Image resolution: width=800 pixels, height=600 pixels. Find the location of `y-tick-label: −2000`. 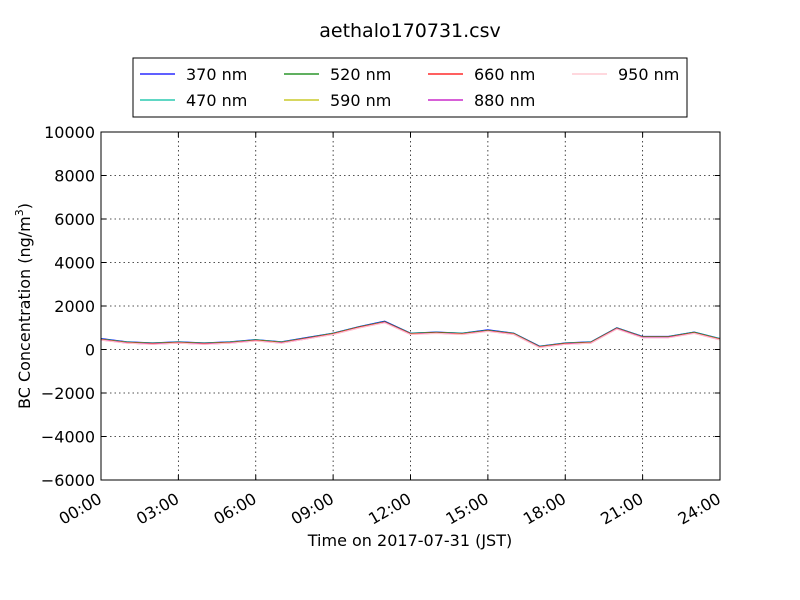

y-tick-label: −2000 is located at coordinates (68, 393).